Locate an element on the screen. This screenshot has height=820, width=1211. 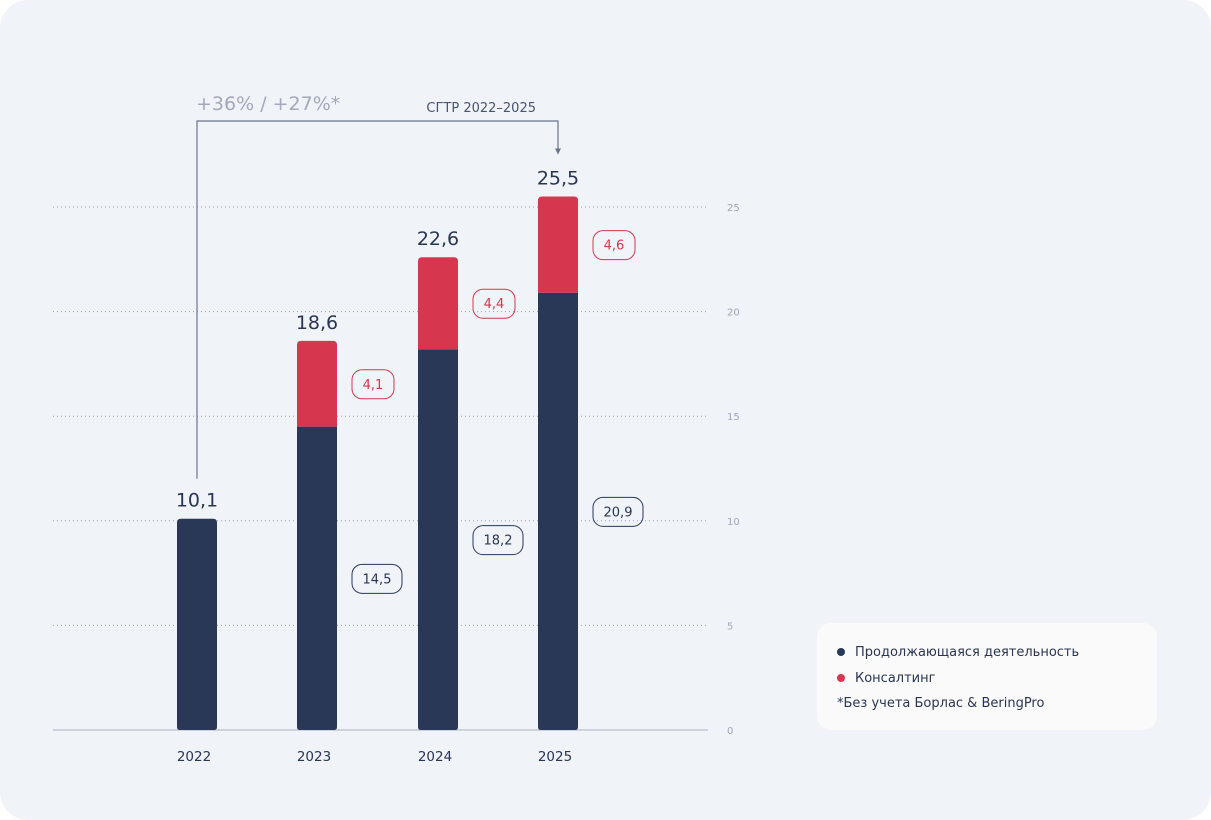
y-tick-label: 10 is located at coordinates (733, 522).